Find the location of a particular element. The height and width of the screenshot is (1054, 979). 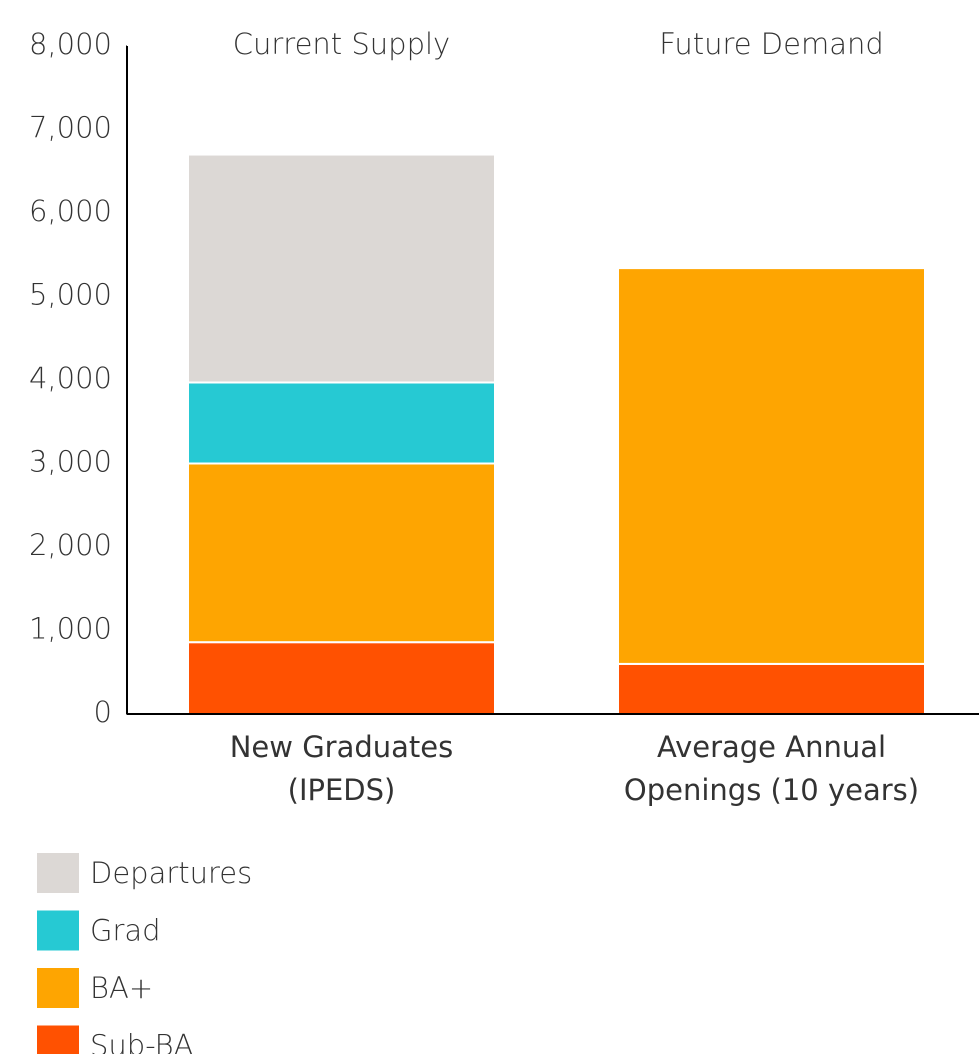

annotation: Future Demand is located at coordinates (771, 44).